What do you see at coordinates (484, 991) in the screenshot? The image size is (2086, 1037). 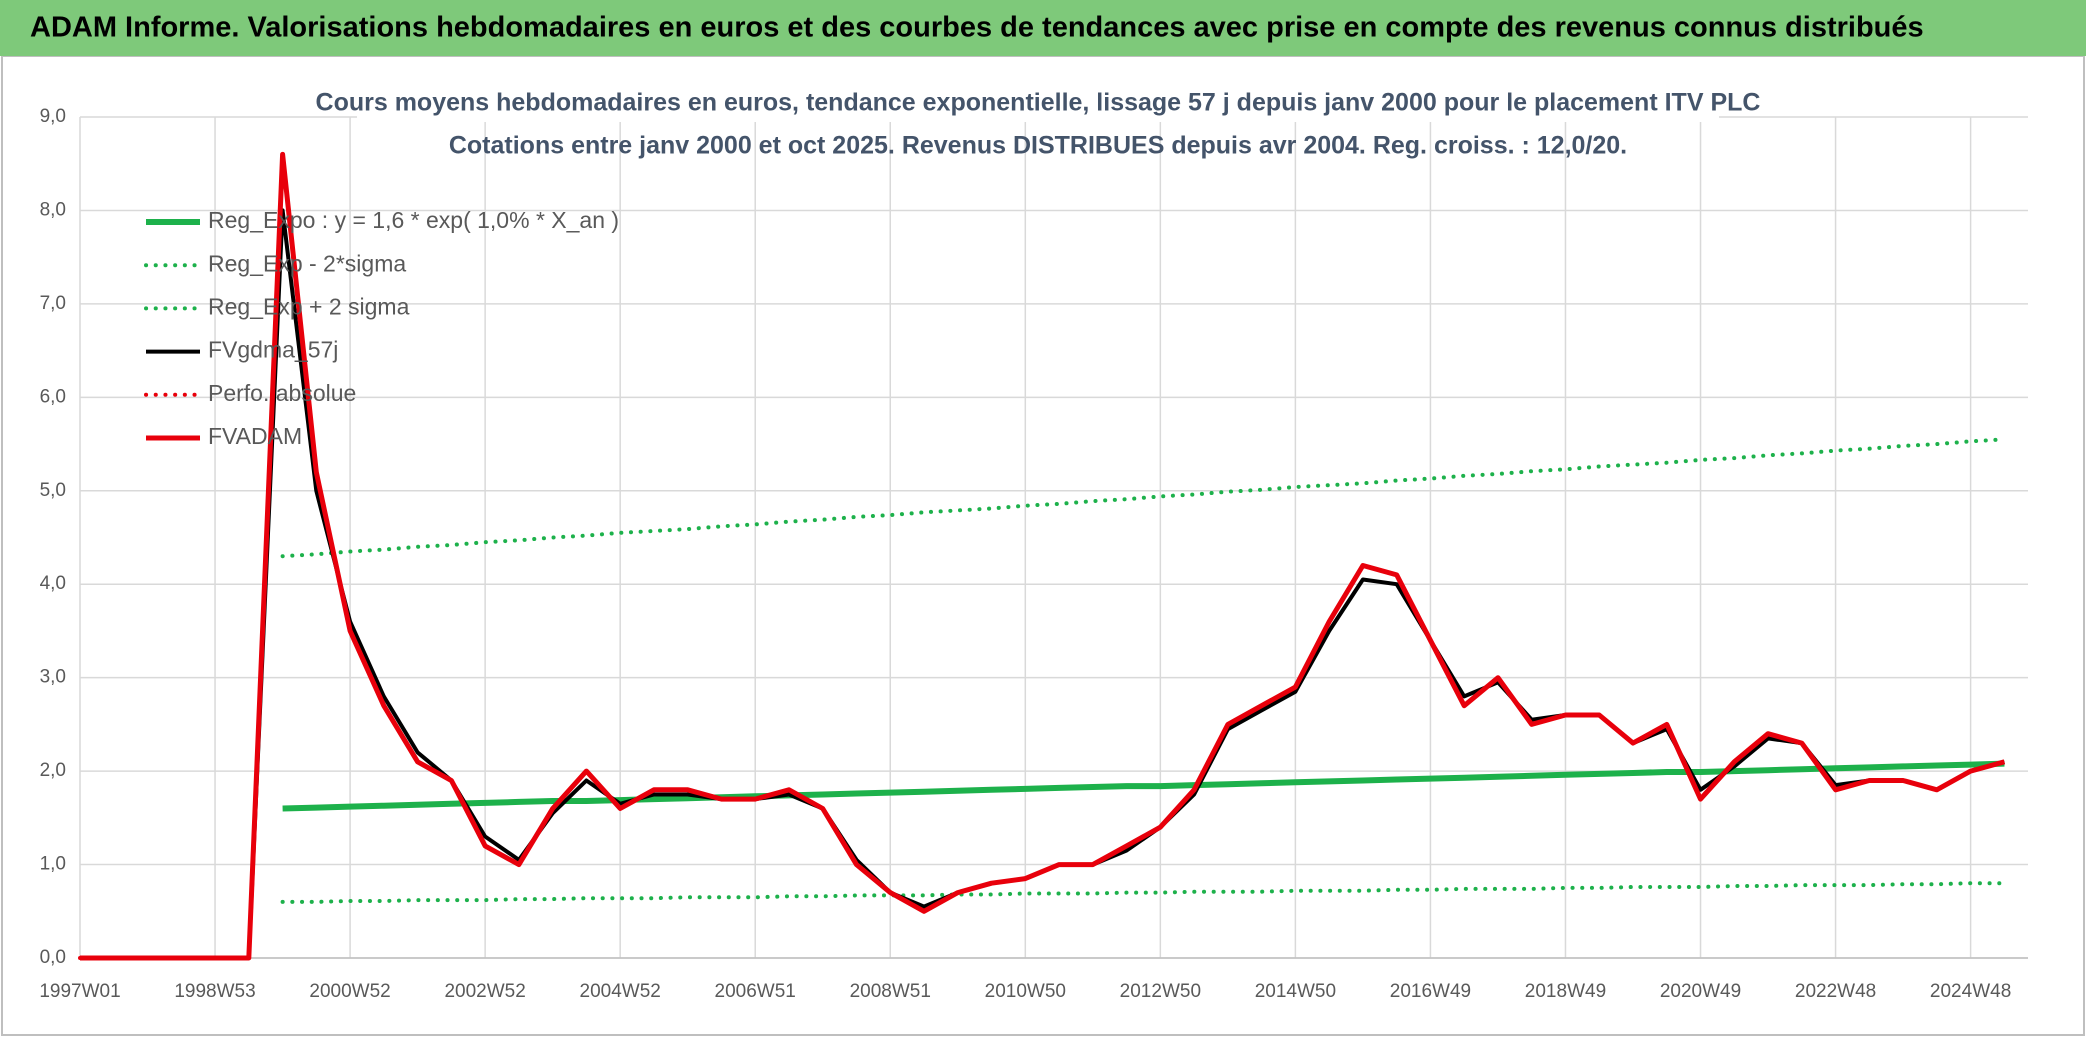 I see `x-tick-label: 2002W52` at bounding box center [484, 991].